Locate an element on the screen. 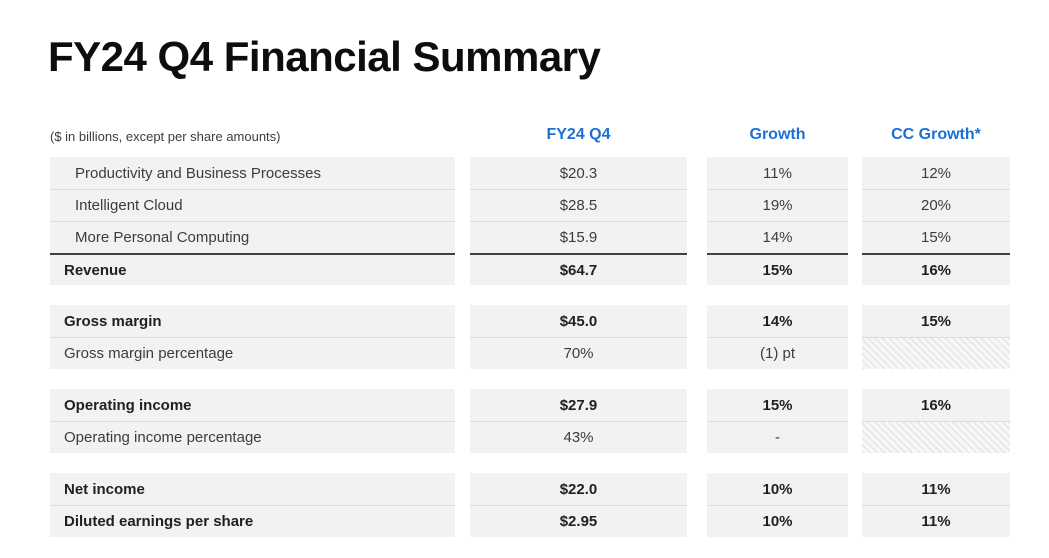 The width and height of the screenshot is (1049, 558). value-cell: 43% is located at coordinates (578, 437).